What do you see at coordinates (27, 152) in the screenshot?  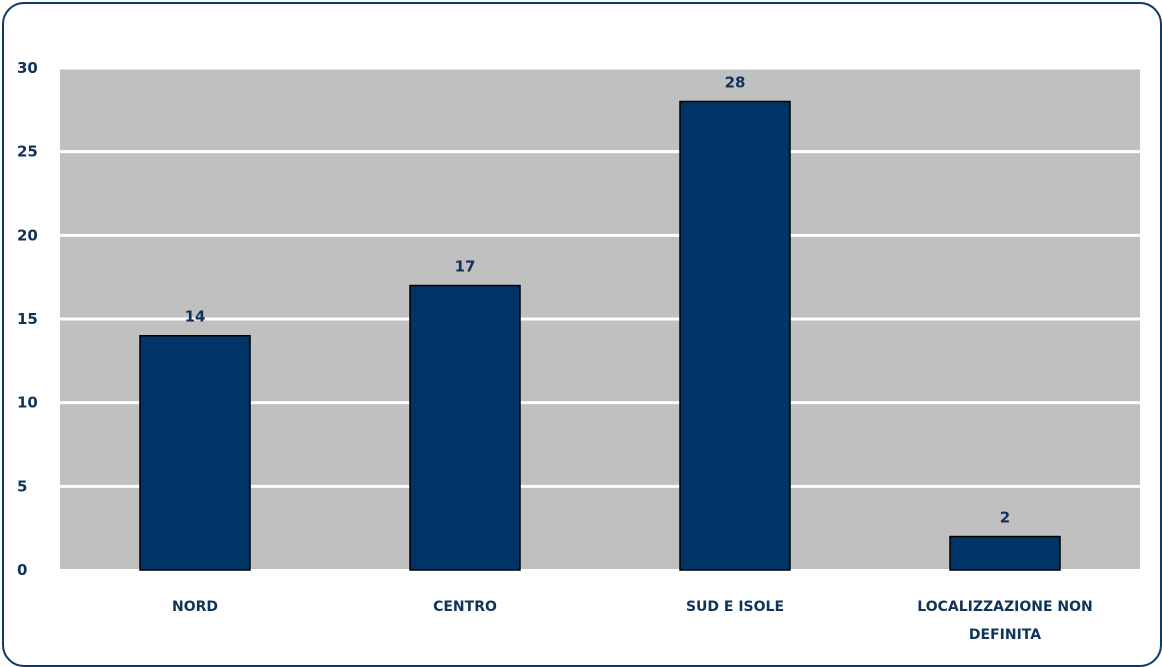 I see `y-tick-label: 25` at bounding box center [27, 152].